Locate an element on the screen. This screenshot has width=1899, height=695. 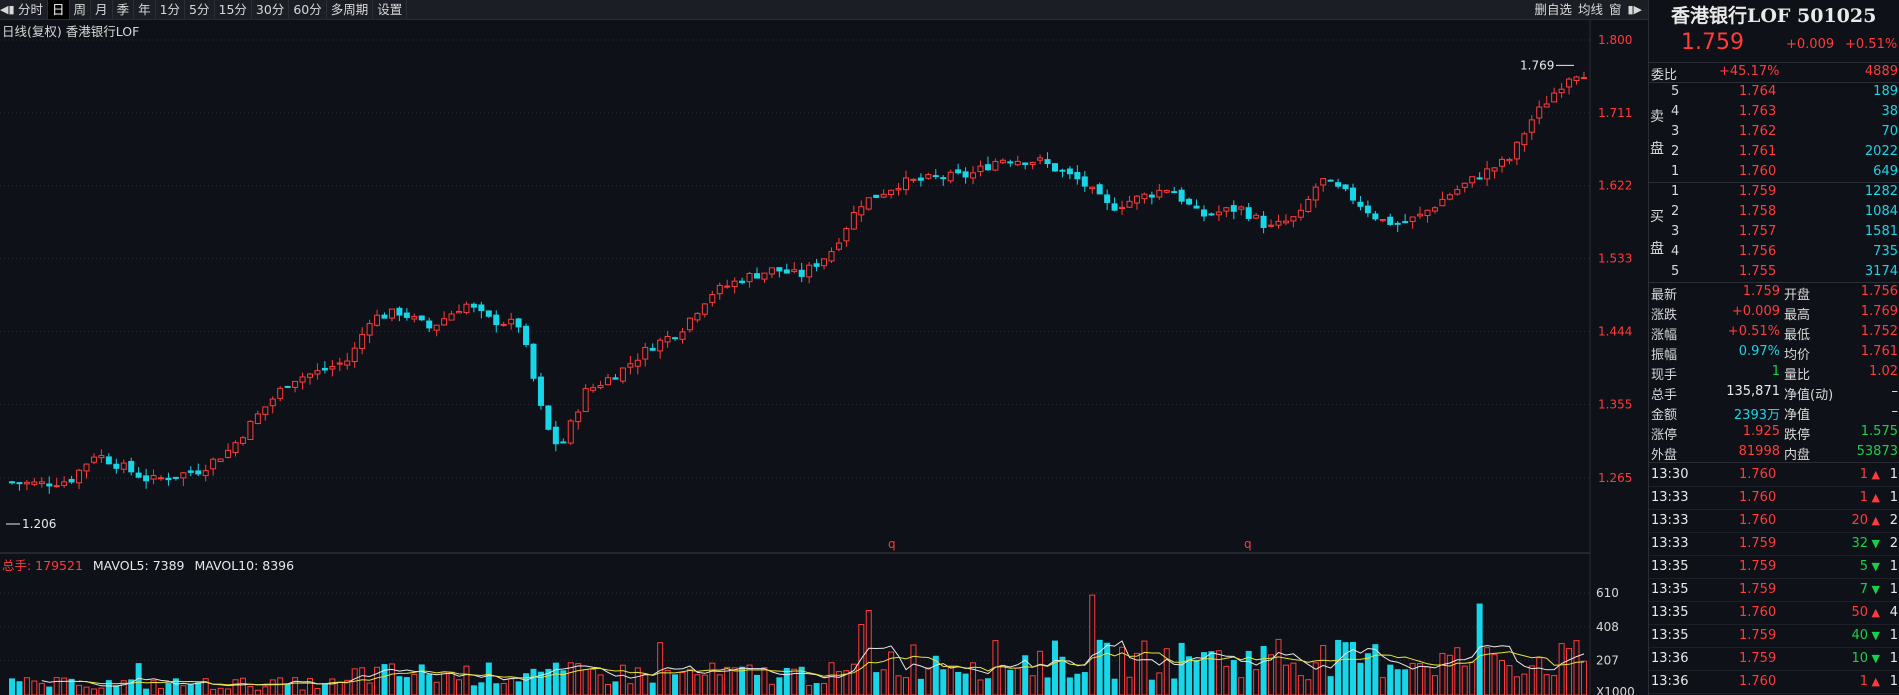
toolbar-right-2: 窗 is located at coordinates (1615, 9).